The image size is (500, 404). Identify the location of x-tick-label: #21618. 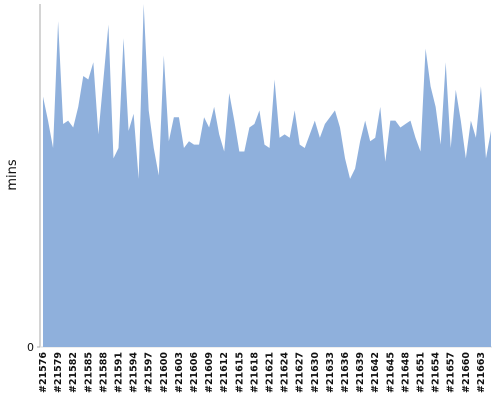
(254, 372).